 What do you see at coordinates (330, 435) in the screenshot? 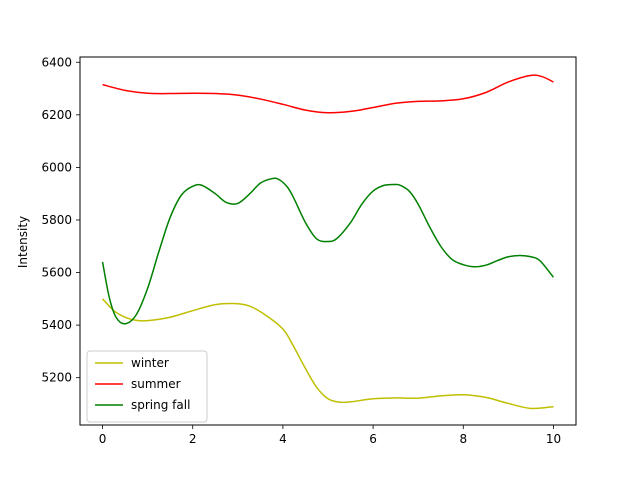
I see `x-axis: 0 2 4 6 8 10` at bounding box center [330, 435].